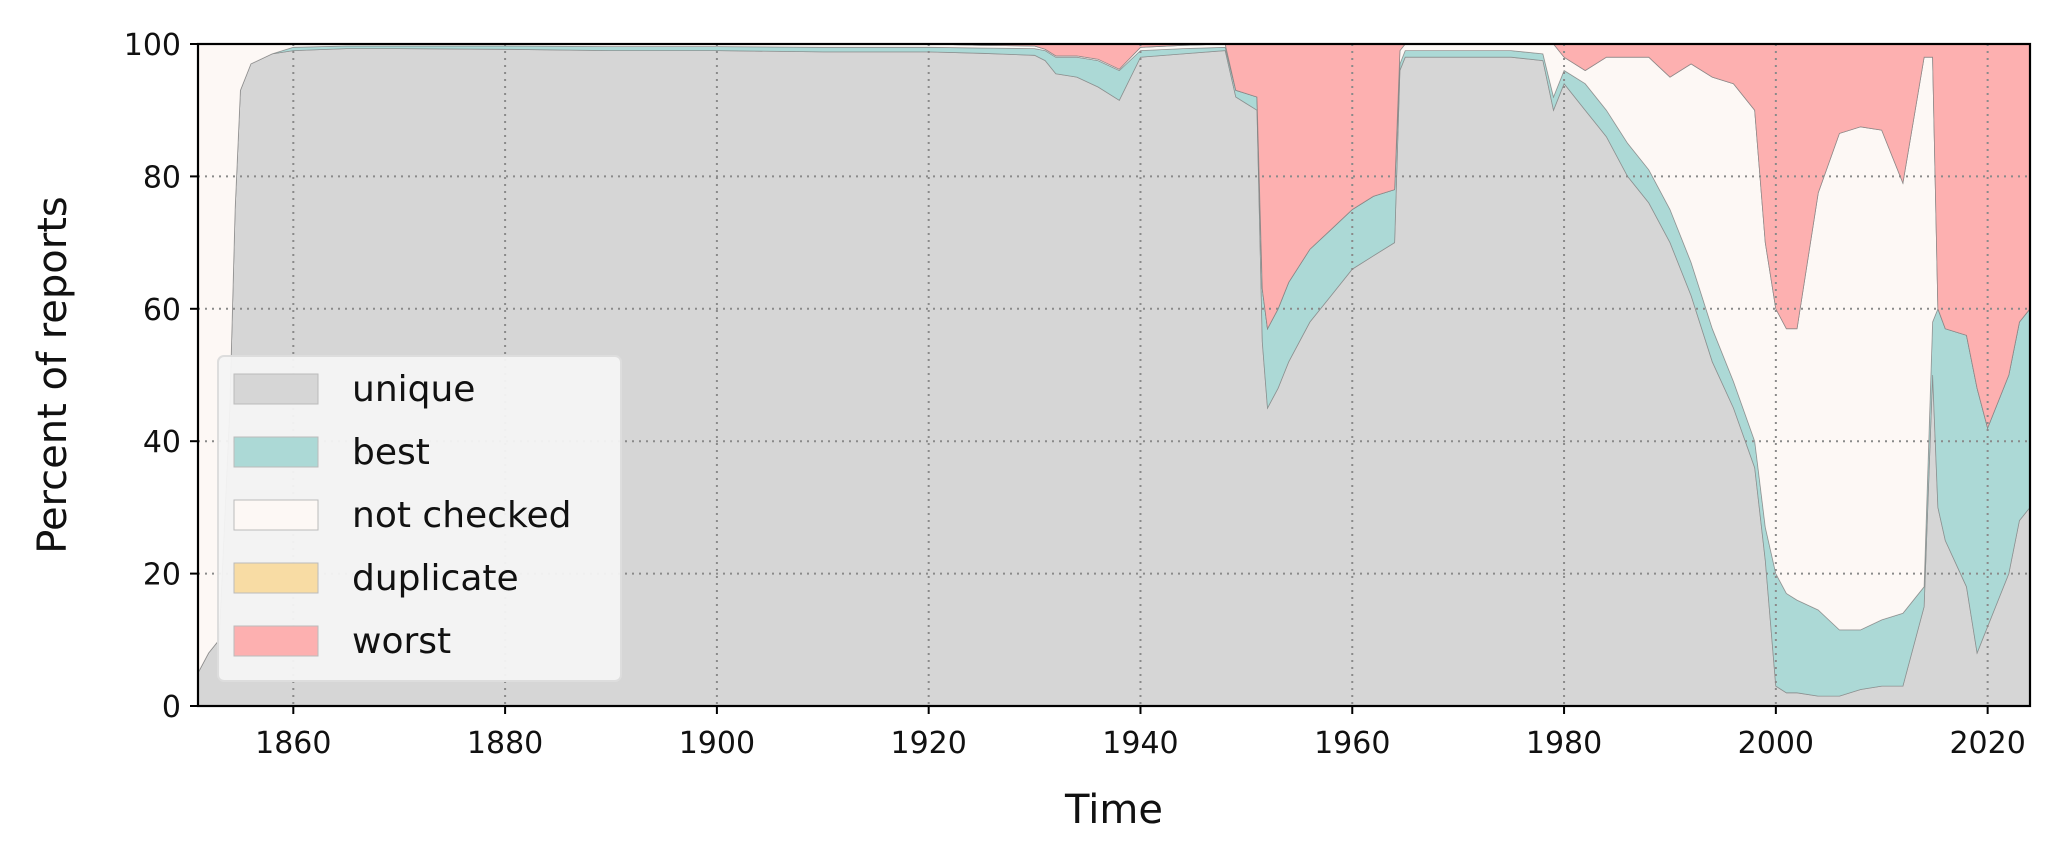  Describe the element at coordinates (276, 389) in the screenshot. I see `legend-swatch-unique` at that location.